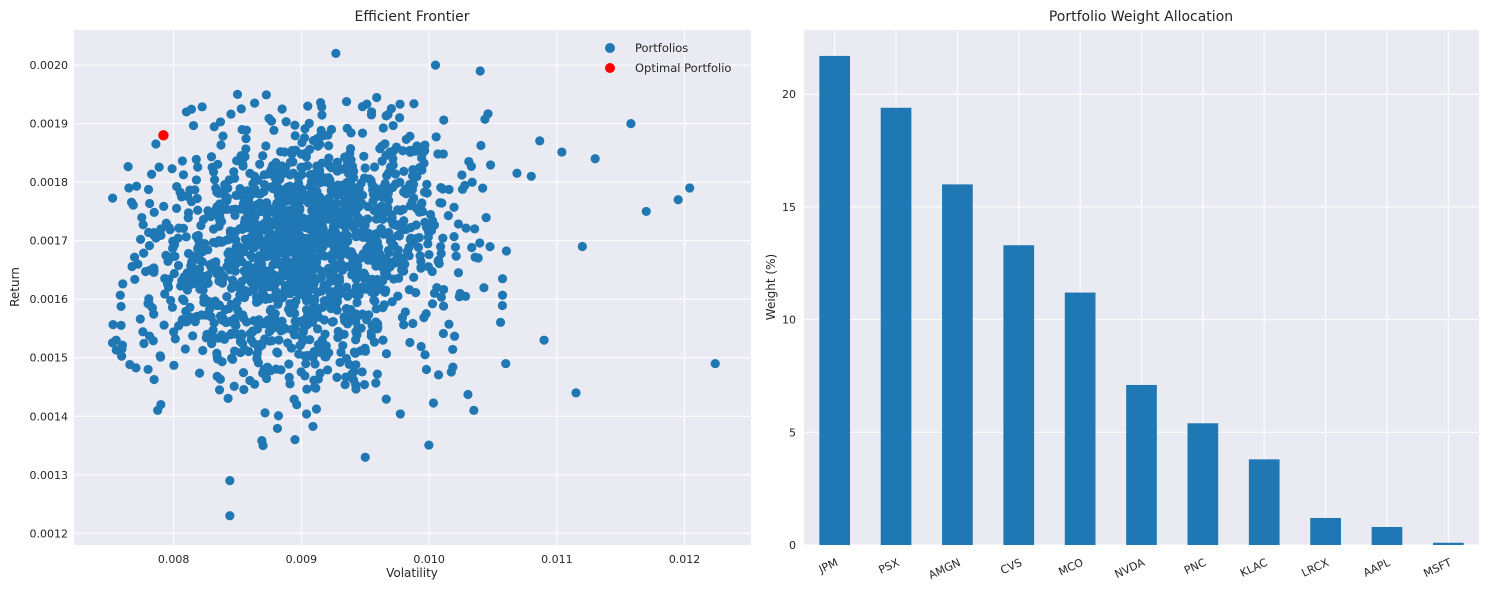  What do you see at coordinates (163, 135) in the screenshot?
I see `optimal-portfolio-point` at bounding box center [163, 135].